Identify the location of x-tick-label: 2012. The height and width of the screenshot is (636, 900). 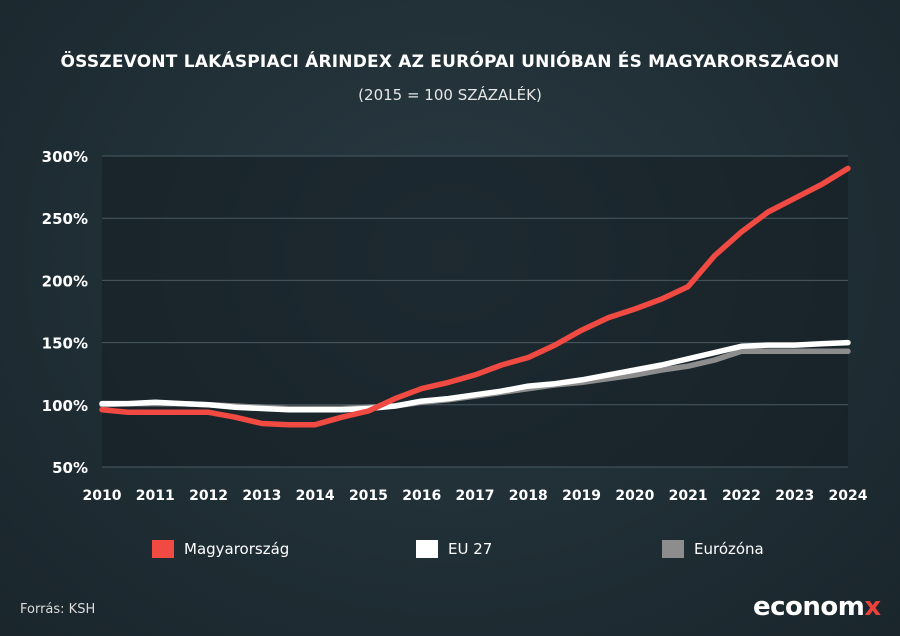
(208, 496).